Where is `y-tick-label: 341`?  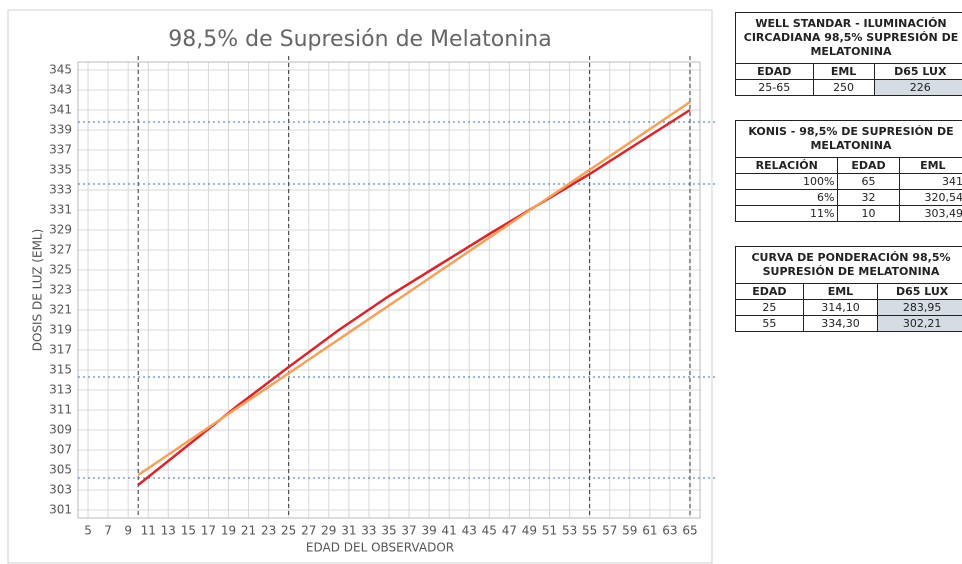
y-tick-label: 341 is located at coordinates (60, 110).